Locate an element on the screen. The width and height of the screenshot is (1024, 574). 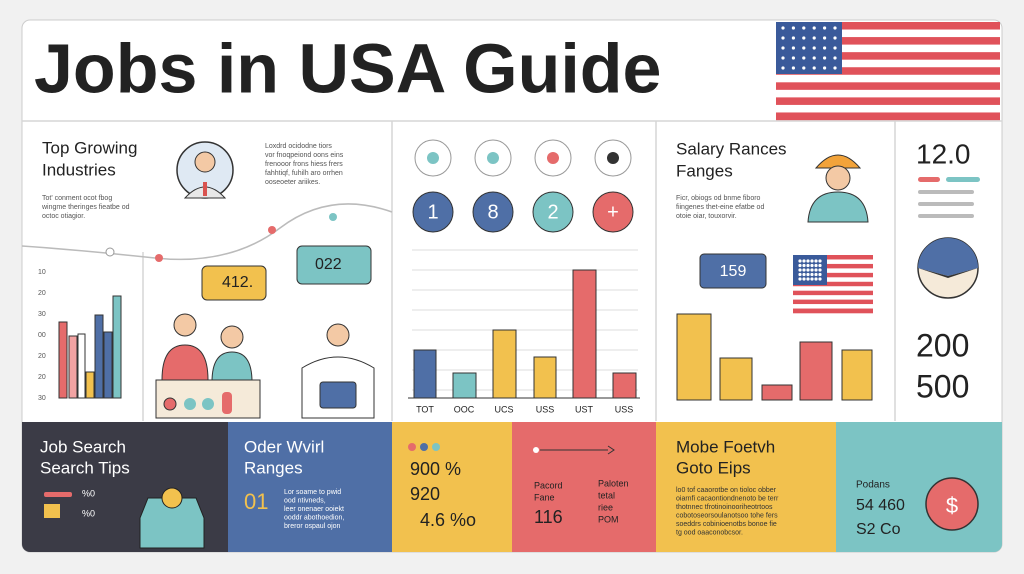
text-line: 30 is located at coordinates (42, 398).